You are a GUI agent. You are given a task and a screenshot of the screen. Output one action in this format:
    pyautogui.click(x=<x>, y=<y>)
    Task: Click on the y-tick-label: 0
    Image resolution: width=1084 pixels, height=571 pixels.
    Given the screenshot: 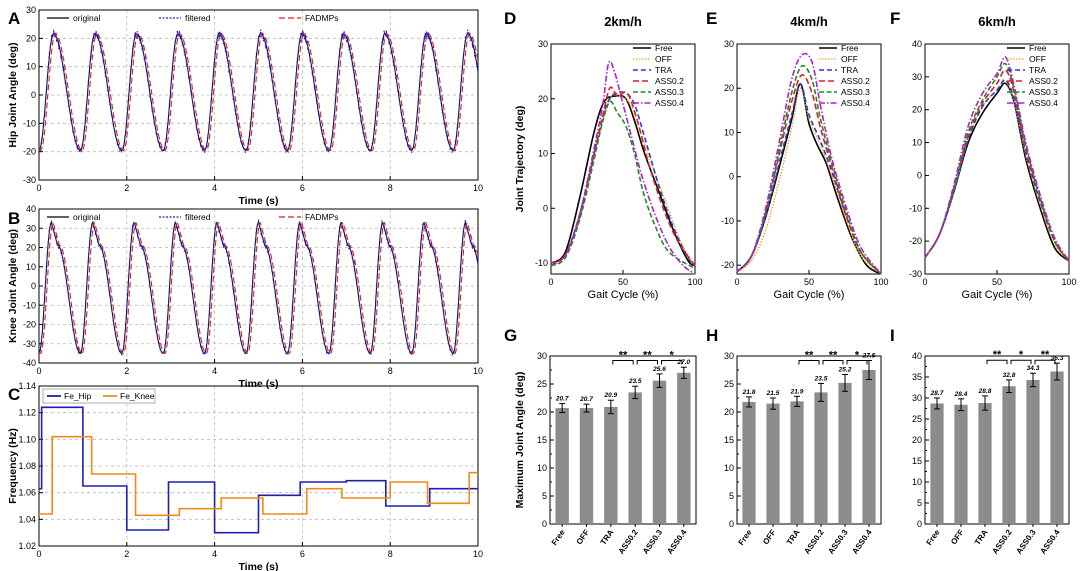 What is the action you would take?
    pyautogui.click(x=544, y=524)
    